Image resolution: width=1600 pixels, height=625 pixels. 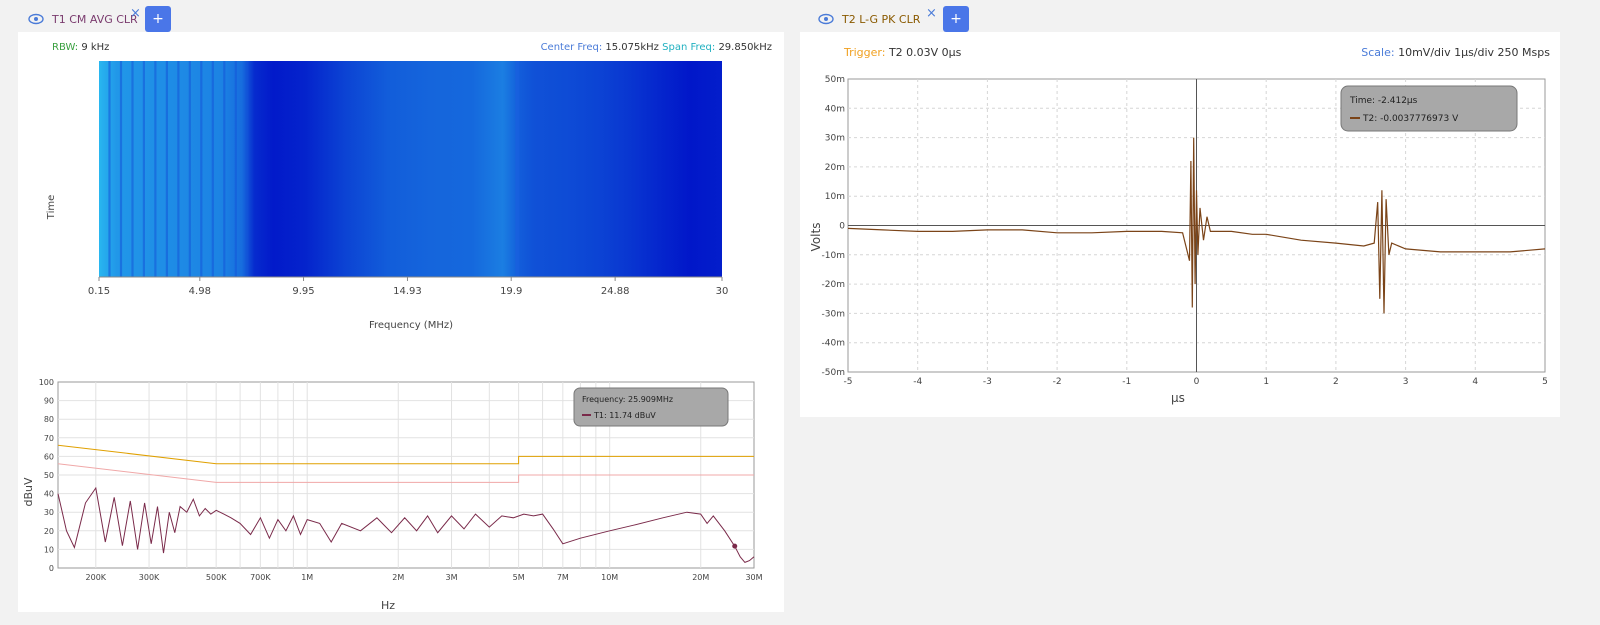 What do you see at coordinates (96, 577) in the screenshot?
I see `emission-x-tick-label: 200K` at bounding box center [96, 577].